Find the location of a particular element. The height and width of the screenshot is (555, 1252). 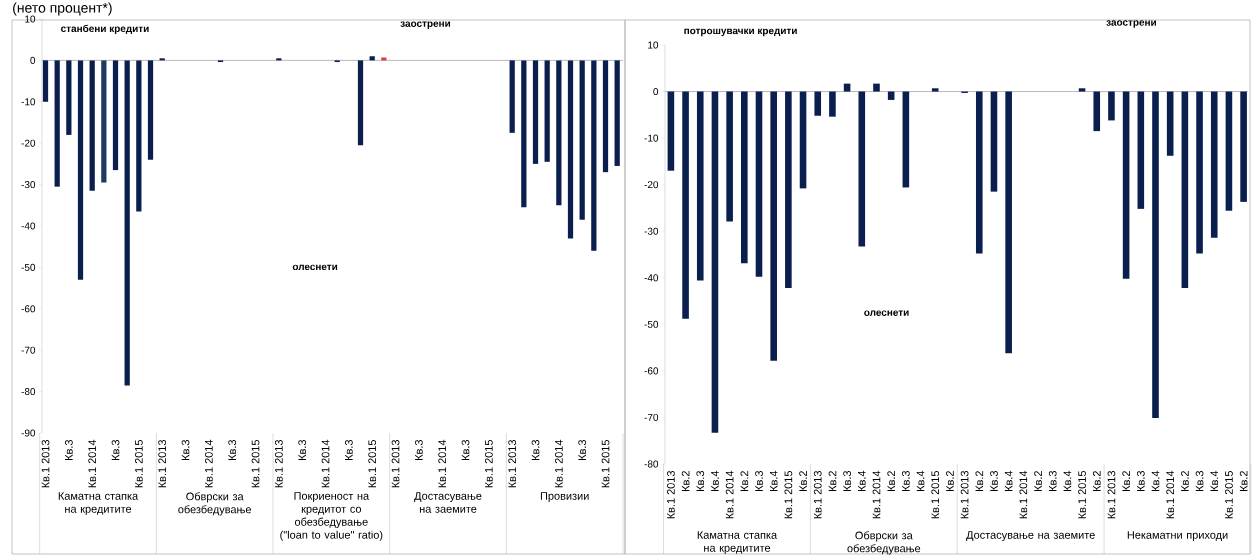

annotation: олеснети is located at coordinates (315, 267).